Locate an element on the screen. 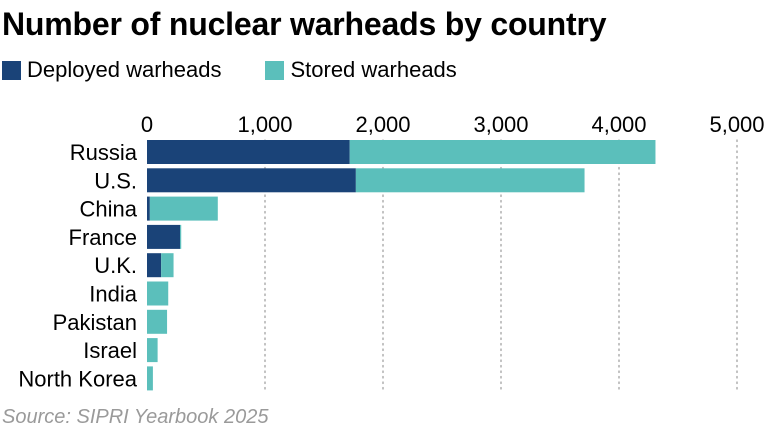  legend-swatch-stored is located at coordinates (275, 70).